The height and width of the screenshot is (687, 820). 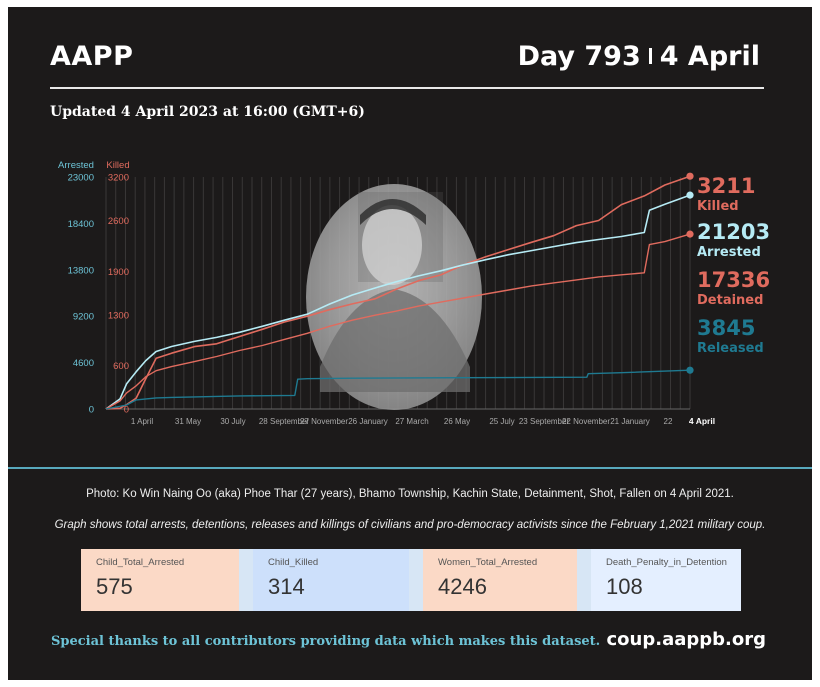 I want to click on photo-face, so click(x=392, y=245).